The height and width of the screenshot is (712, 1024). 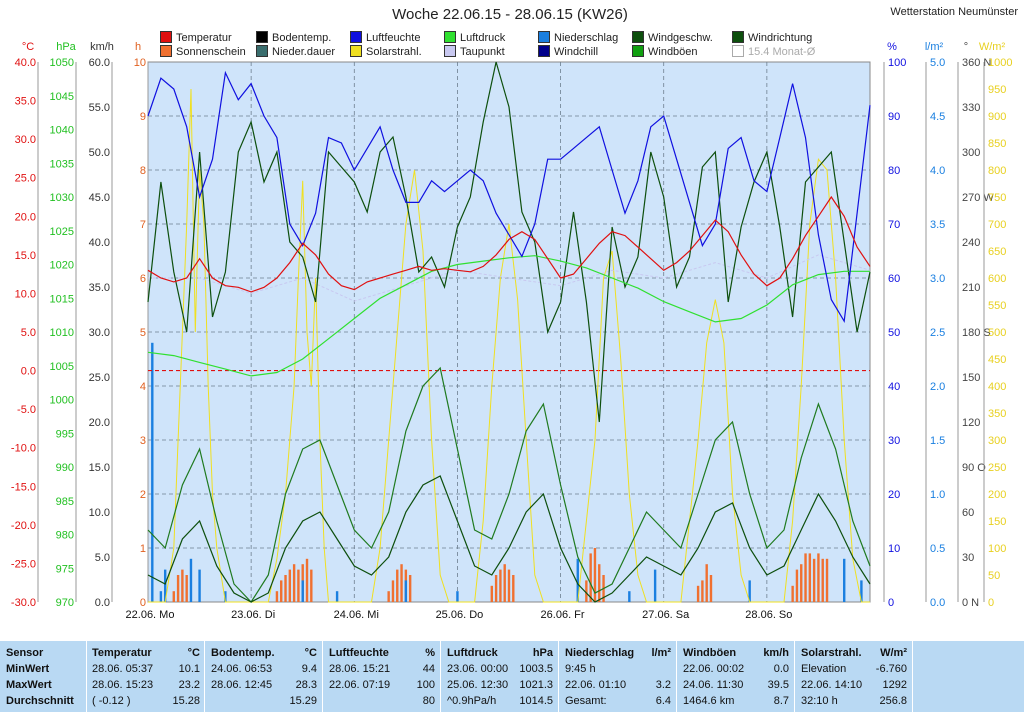 What do you see at coordinates (138, 47) in the screenshot?
I see `axis-unit: h` at bounding box center [138, 47].